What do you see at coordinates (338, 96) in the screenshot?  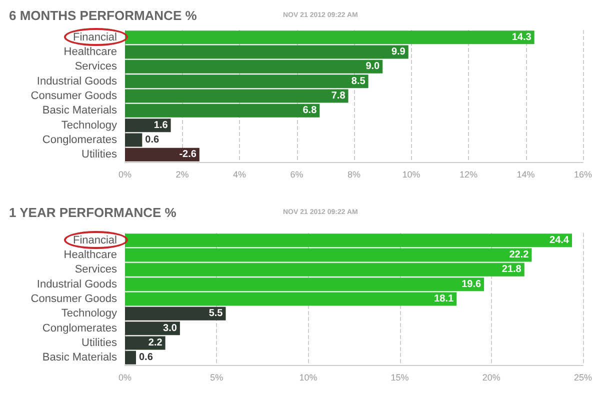 I see `data-label: 7.8` at bounding box center [338, 96].